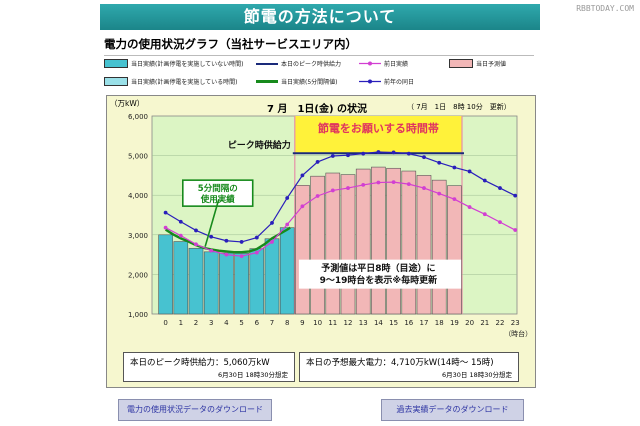  Describe the element at coordinates (297, 81) in the screenshot. I see `legend-item-five-min: 当日実績(5分間隔値)` at that location.